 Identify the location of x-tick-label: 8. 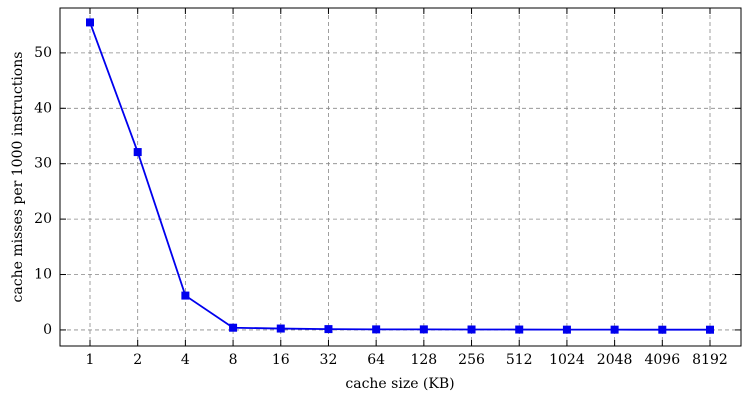
(233, 360).